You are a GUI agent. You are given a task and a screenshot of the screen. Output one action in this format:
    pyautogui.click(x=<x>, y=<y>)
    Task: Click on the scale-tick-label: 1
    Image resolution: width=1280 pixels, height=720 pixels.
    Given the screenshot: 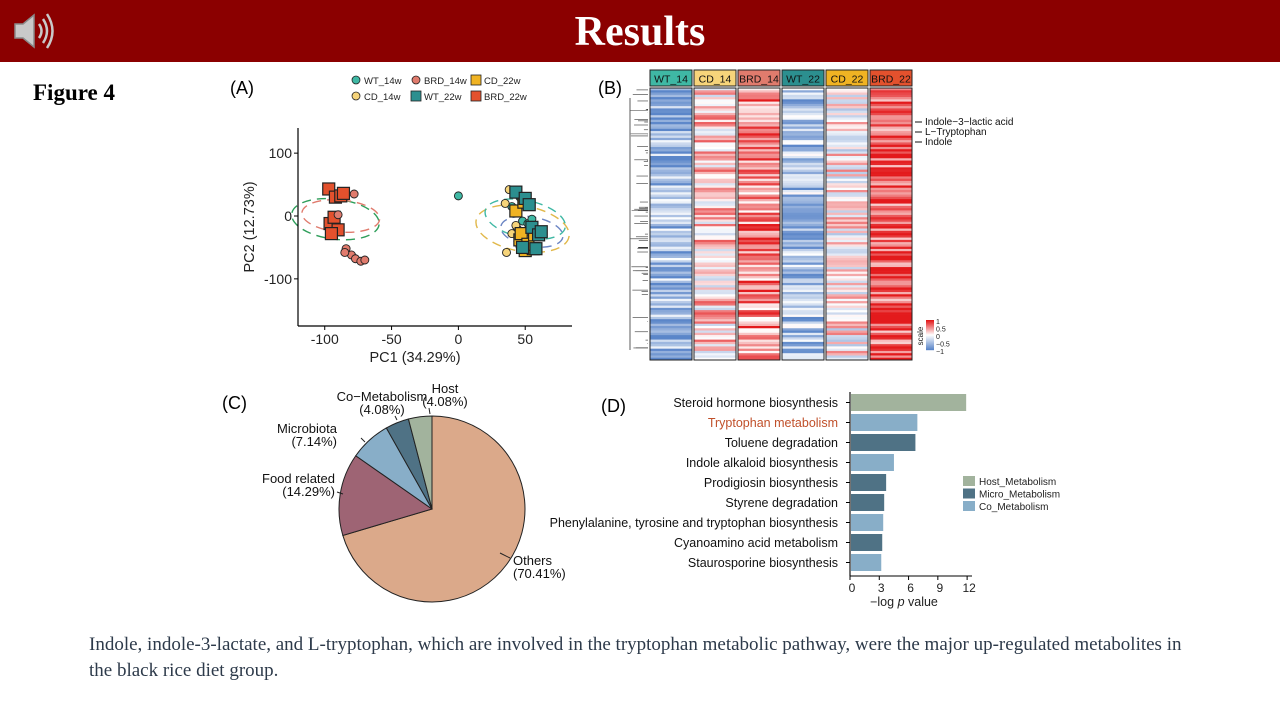 What is the action you would take?
    pyautogui.click(x=938, y=322)
    